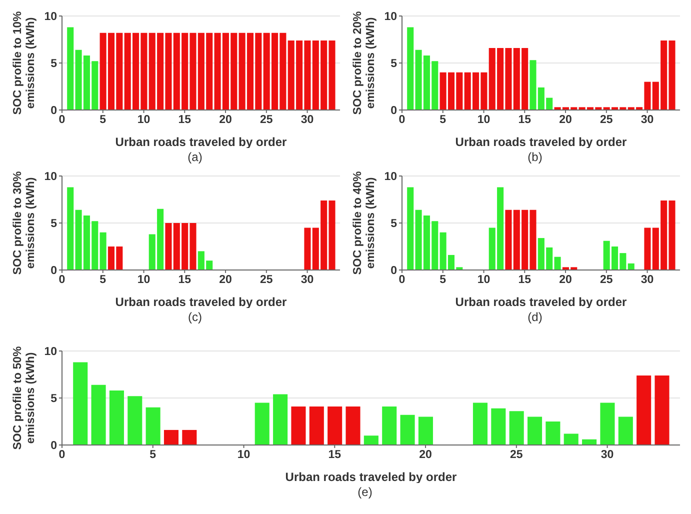 The height and width of the screenshot is (514, 691). I want to click on text: (b), so click(535, 157).